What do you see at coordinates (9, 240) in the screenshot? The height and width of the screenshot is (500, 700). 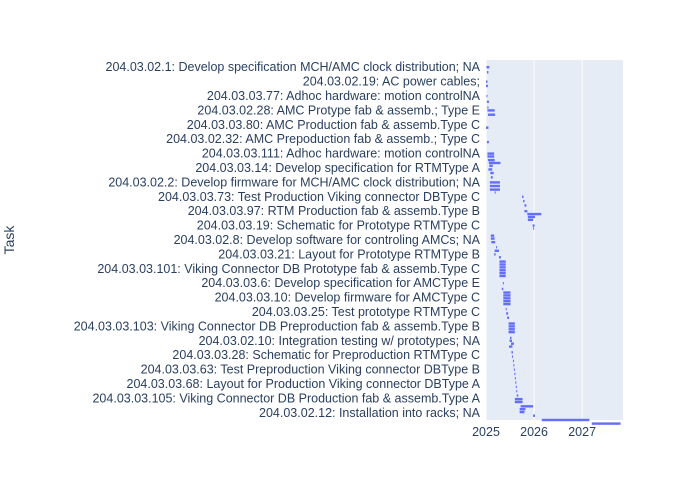 I see `y-axis-title: Task` at bounding box center [9, 240].